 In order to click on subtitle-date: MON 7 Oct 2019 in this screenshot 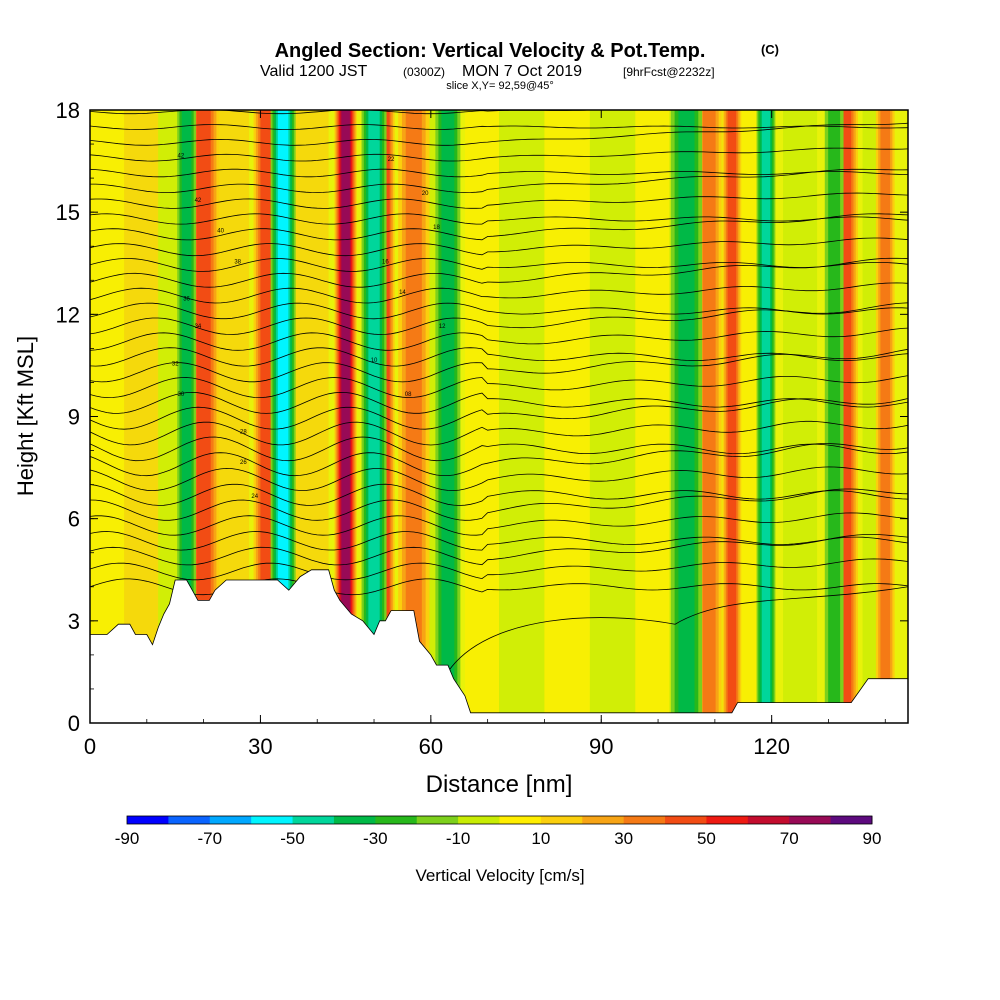, I will do `click(522, 71)`.